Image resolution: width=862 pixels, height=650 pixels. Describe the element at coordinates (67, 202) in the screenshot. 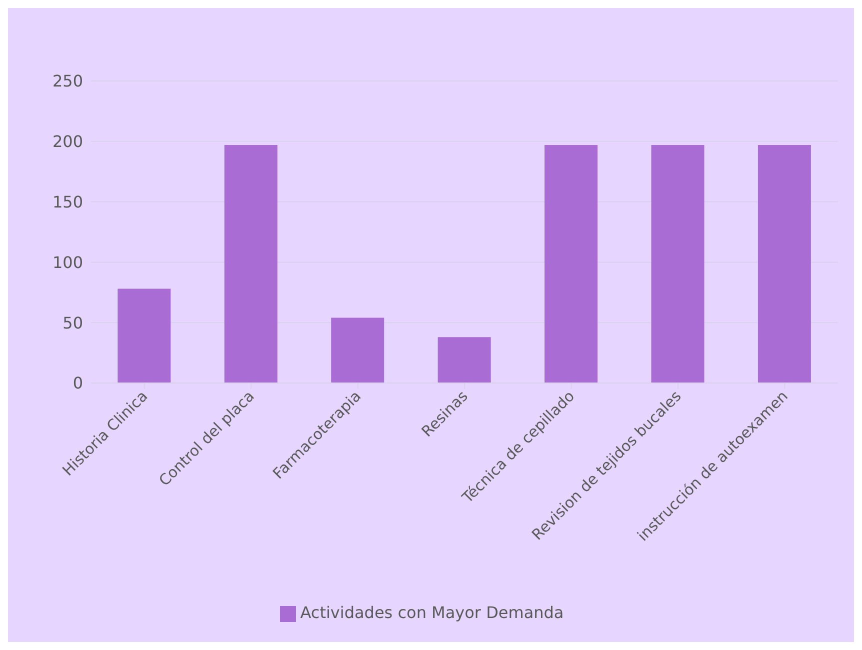

I see `y-tick-label: 150` at that location.